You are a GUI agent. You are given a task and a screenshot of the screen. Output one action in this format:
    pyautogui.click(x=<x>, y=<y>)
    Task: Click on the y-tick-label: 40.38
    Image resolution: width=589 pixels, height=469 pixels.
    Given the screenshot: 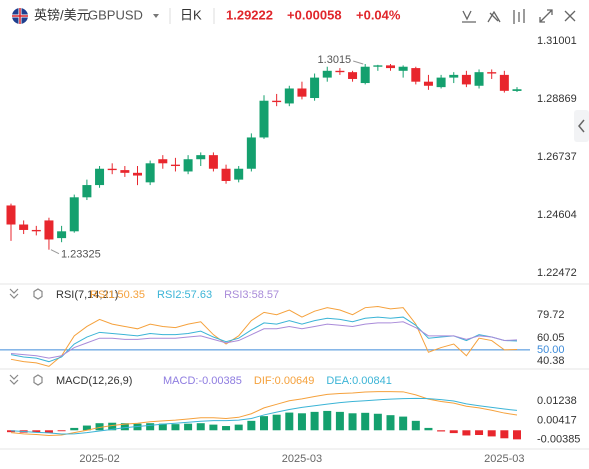 What is the action you would take?
    pyautogui.click(x=551, y=361)
    